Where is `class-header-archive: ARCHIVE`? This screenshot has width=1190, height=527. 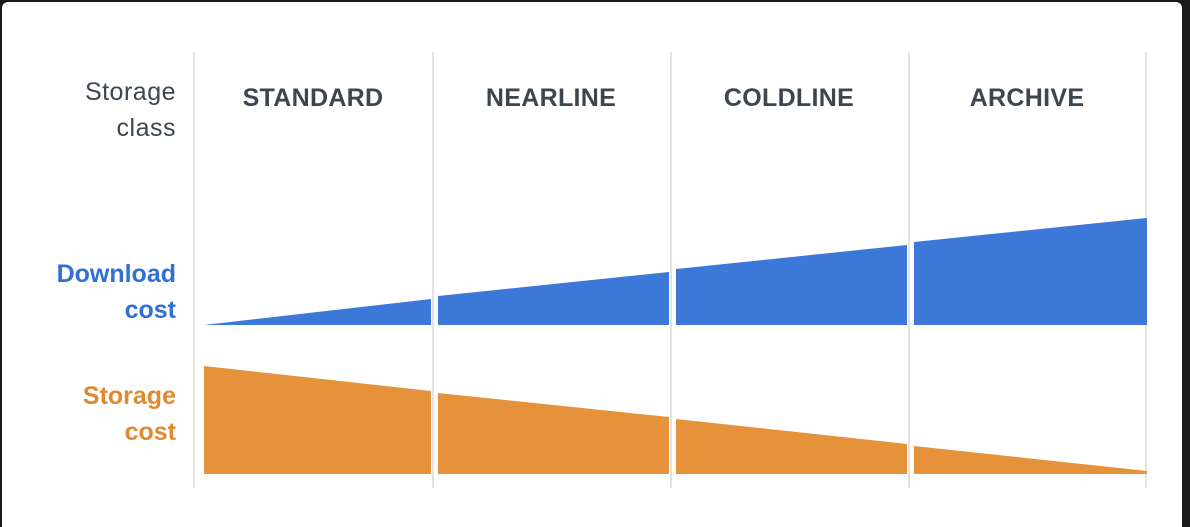 class-header-archive: ARCHIVE is located at coordinates (1027, 98).